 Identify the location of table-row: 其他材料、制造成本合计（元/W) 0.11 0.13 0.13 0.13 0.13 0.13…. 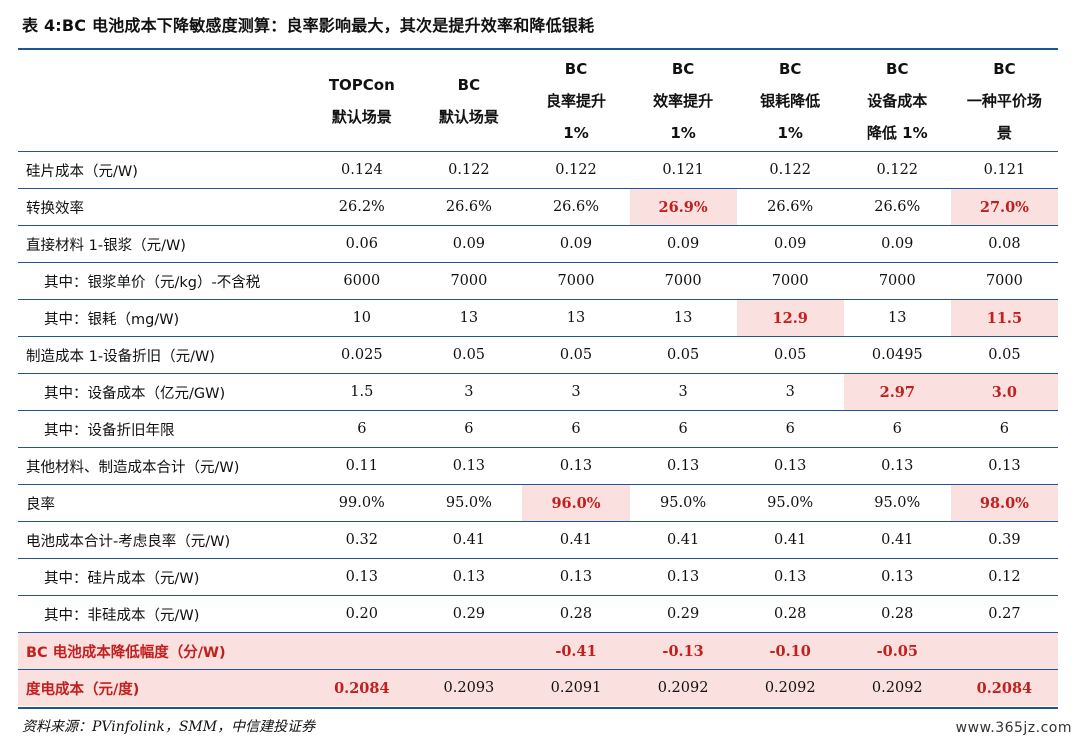
(538, 466).